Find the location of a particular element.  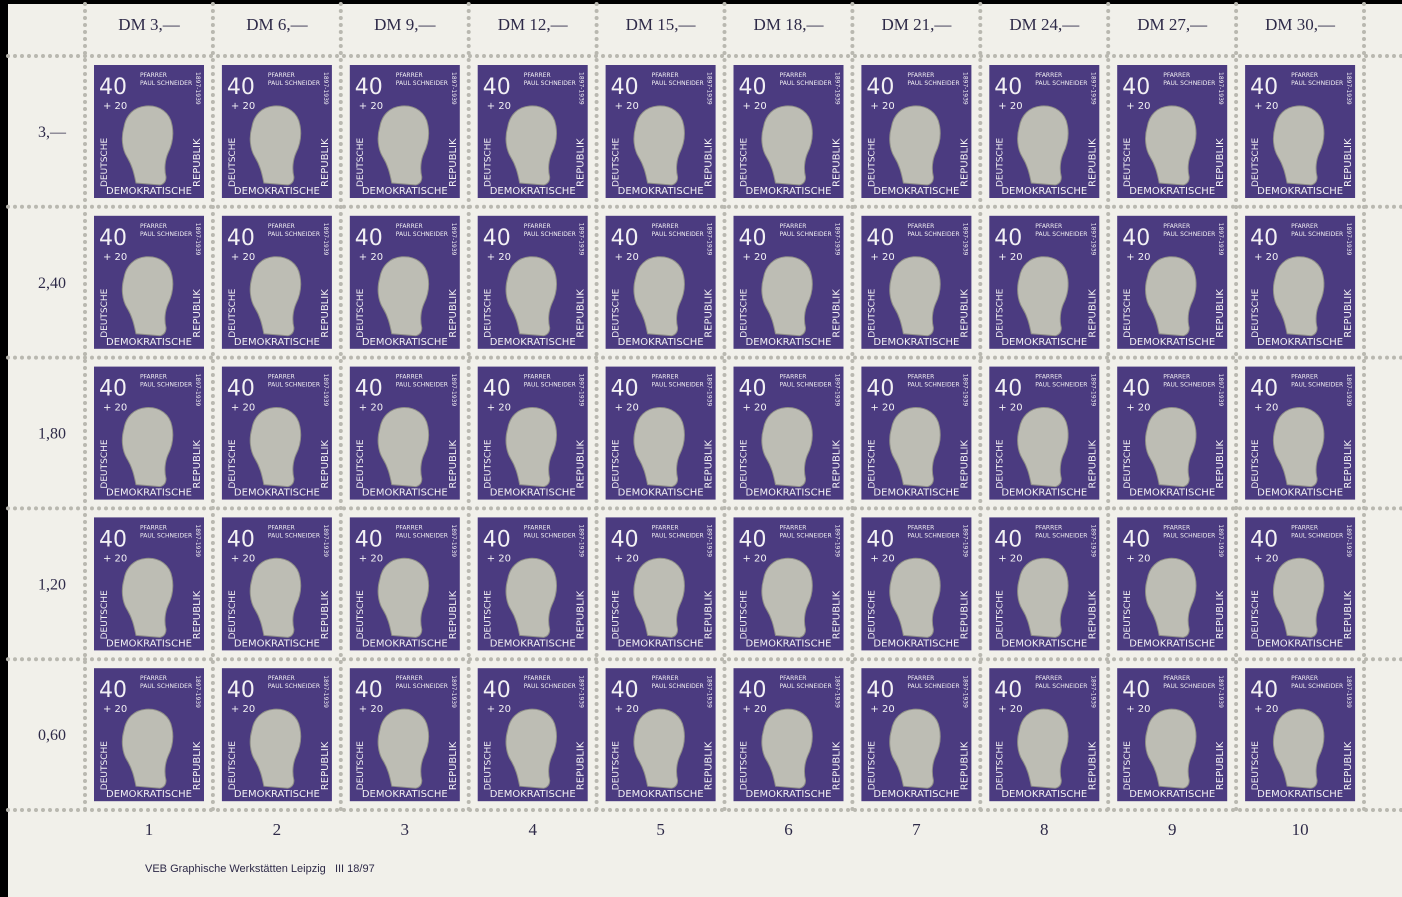

row-value-label: 3,— is located at coordinates (52, 132).